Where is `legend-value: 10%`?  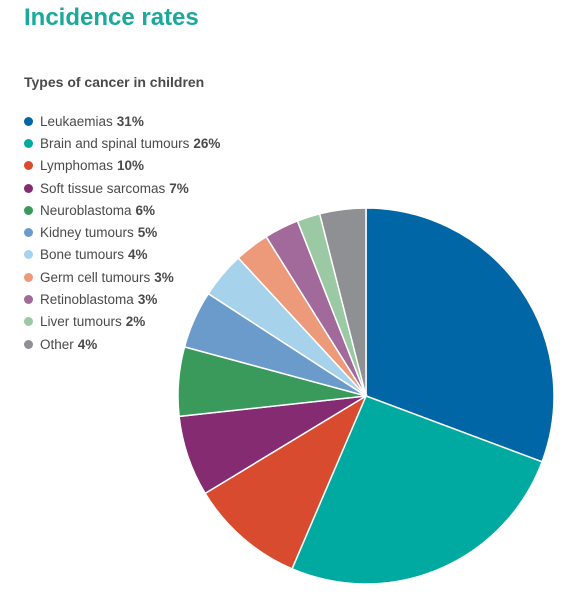 legend-value: 10% is located at coordinates (131, 166).